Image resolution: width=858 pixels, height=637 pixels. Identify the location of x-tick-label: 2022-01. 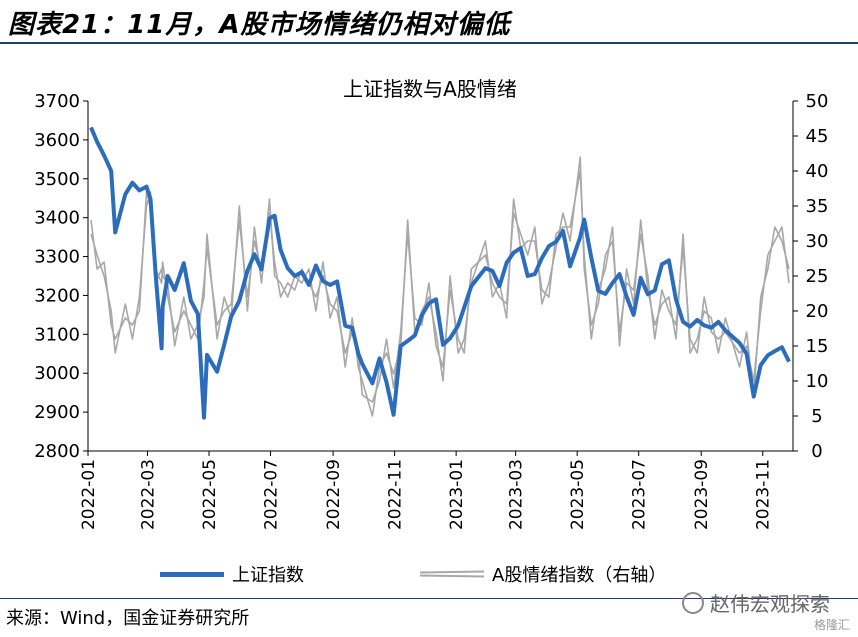
(89, 494).